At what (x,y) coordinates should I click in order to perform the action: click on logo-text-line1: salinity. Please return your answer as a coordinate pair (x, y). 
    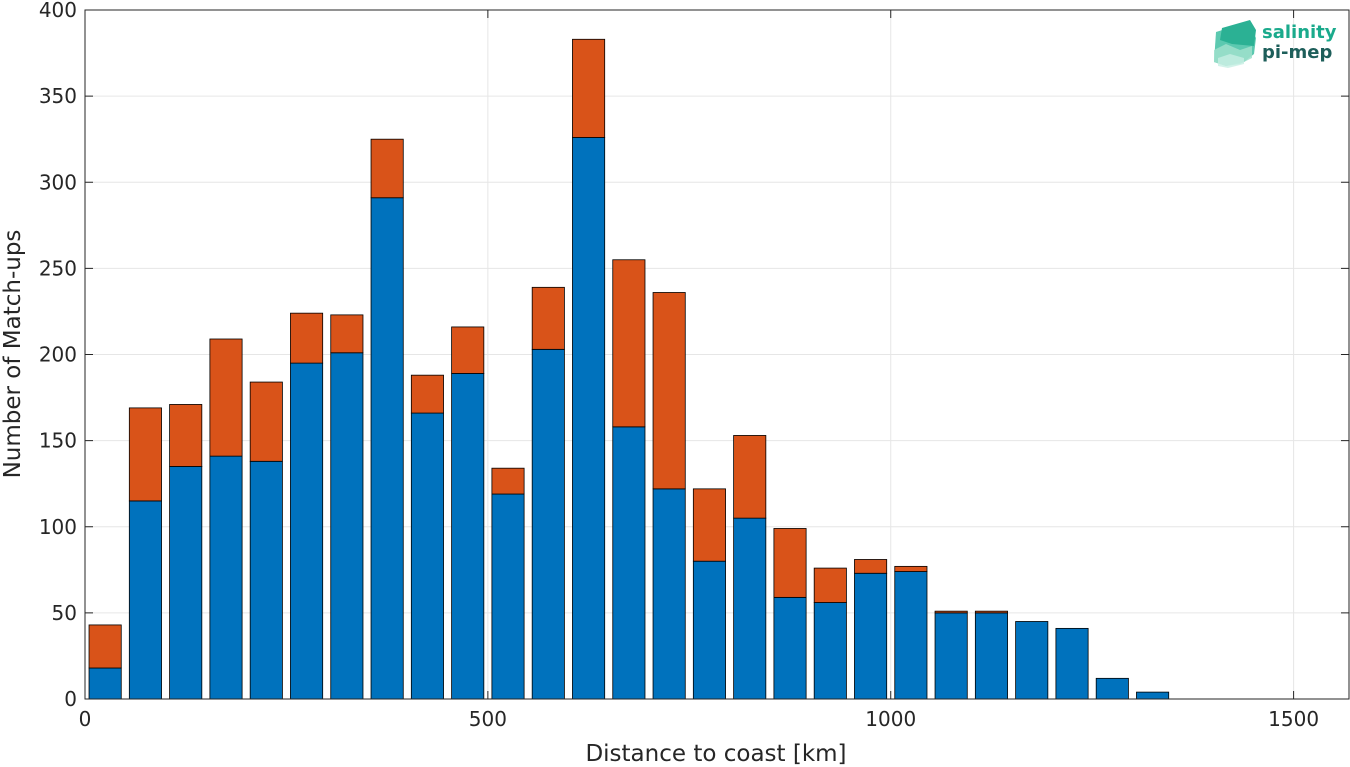
    Looking at the image, I should click on (1299, 32).